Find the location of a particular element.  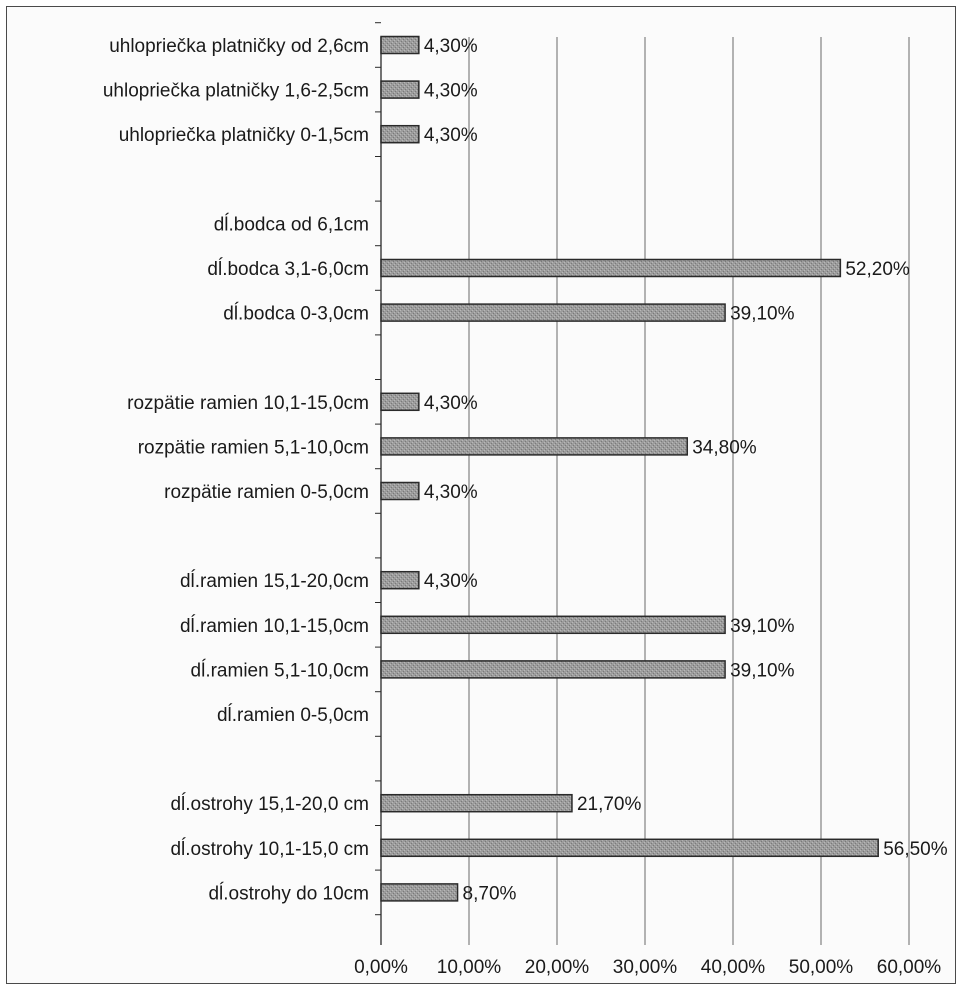

category-label: rozpätie ramien 5,1-10,0cm is located at coordinates (253, 447).